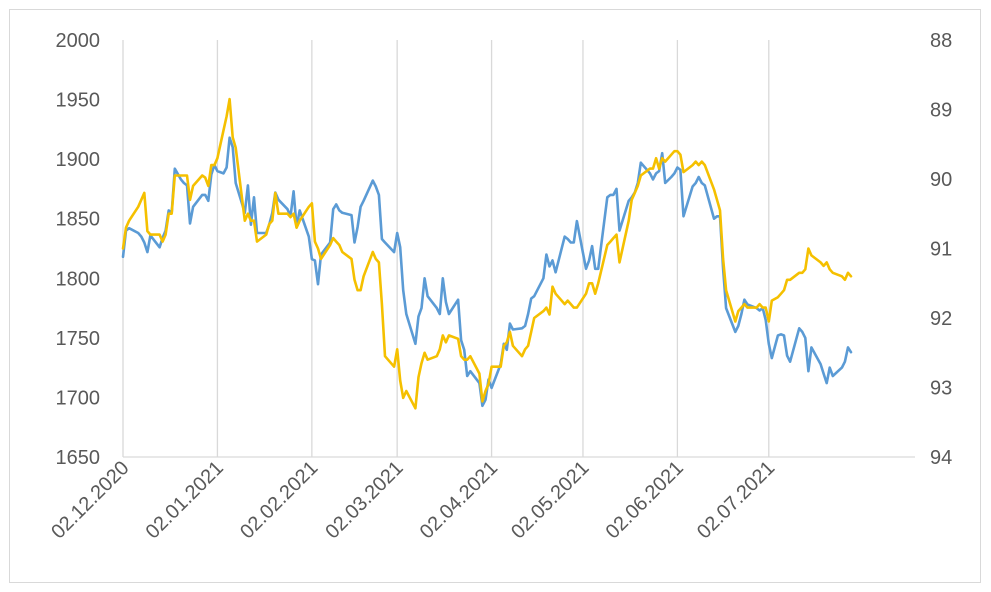 The height and width of the screenshot is (592, 991). What do you see at coordinates (364, 500) in the screenshot?
I see `x-tick-label: 02.03.2021` at bounding box center [364, 500].